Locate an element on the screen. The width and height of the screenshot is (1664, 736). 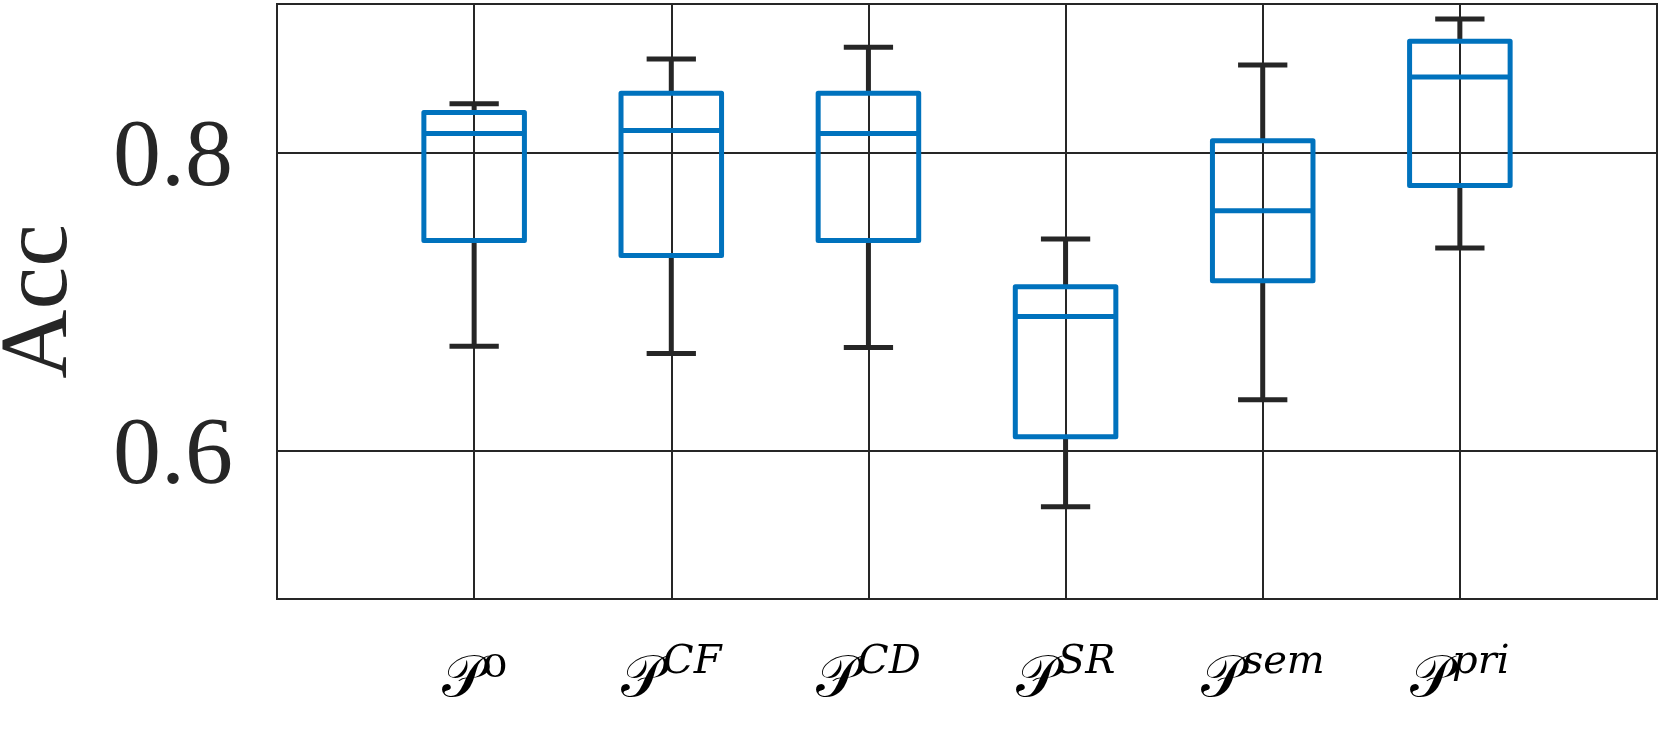
y-tick-label: 0.8 is located at coordinates (173, 153).